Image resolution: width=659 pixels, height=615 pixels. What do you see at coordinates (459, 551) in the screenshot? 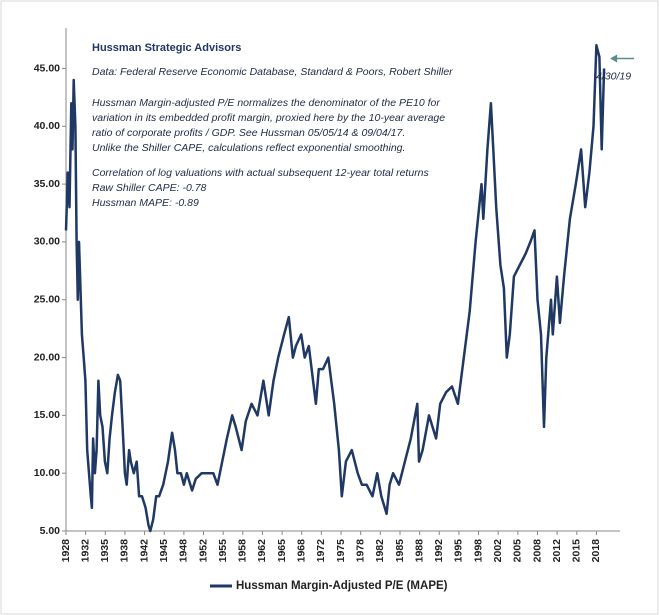
I see `x-tick-label: 1995` at bounding box center [459, 551].